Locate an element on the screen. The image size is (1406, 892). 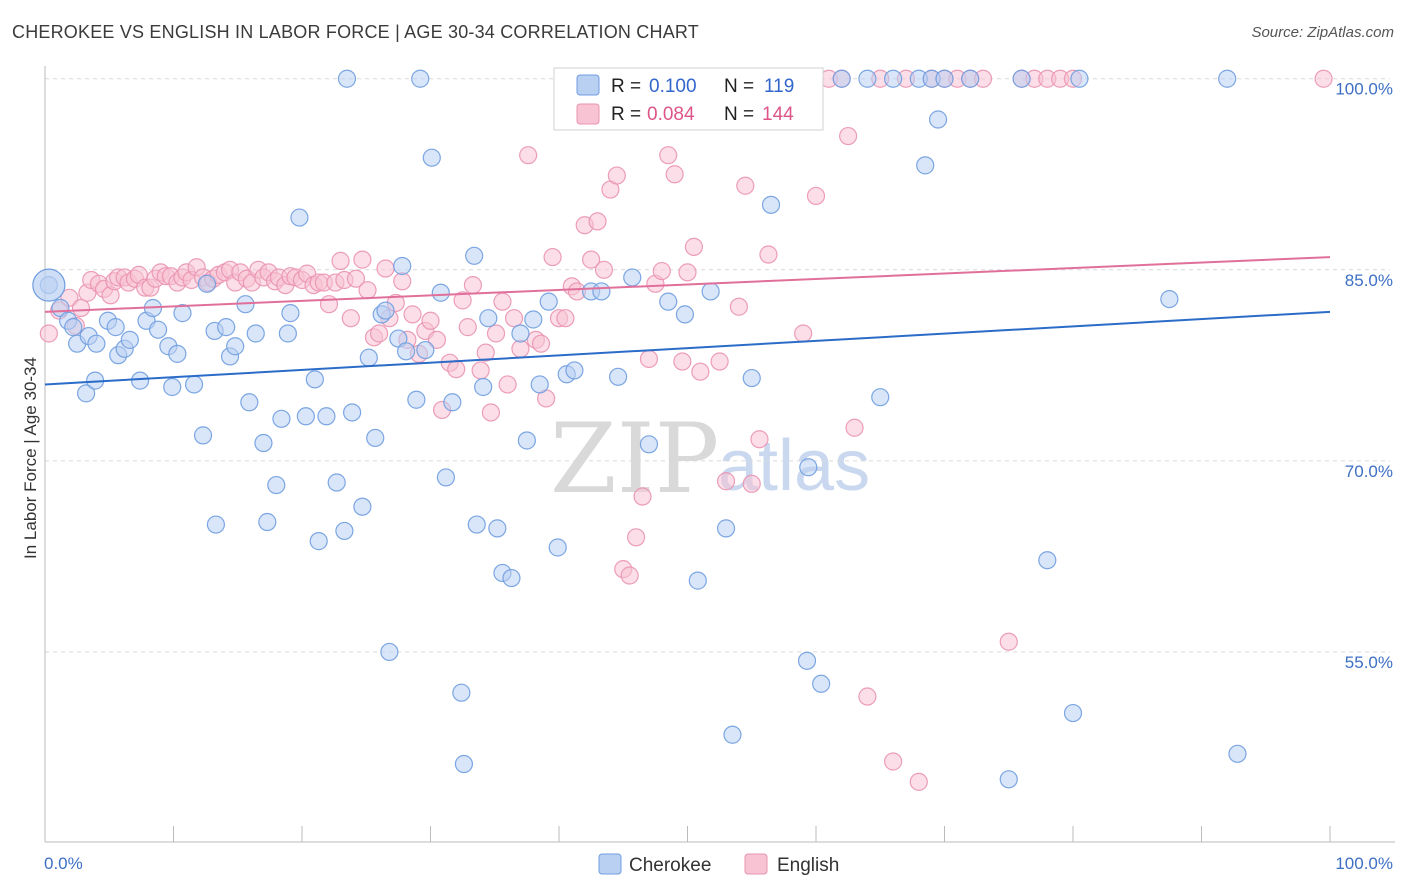
y-axis-tick-labels: 55.0% 70.0% 85.0% 100.0% is located at coordinates (1364, 376).